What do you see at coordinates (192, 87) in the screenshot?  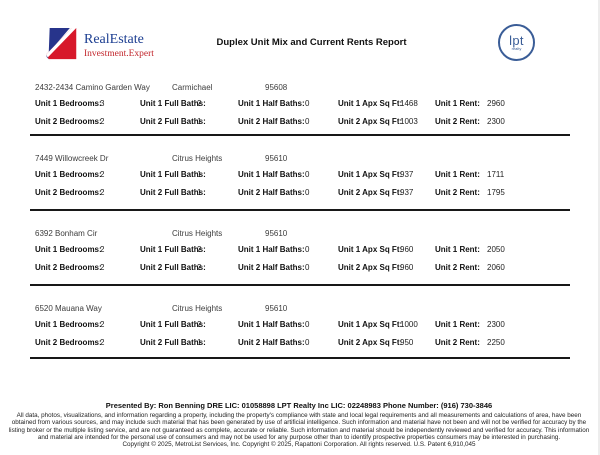 I see `property-city: Carmichael` at bounding box center [192, 87].